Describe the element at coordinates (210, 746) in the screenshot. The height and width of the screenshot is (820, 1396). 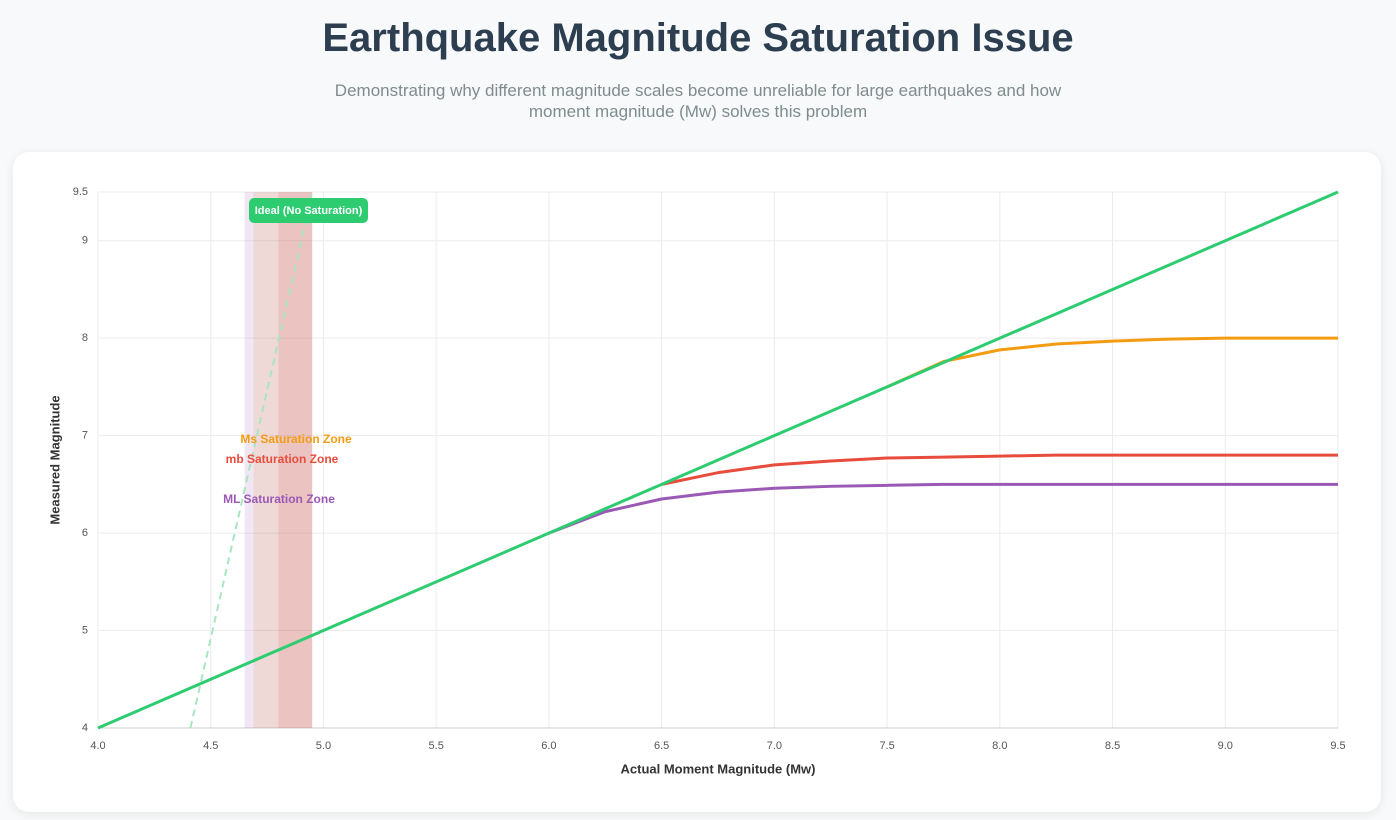
I see `x-tick-label: 4.5` at that location.